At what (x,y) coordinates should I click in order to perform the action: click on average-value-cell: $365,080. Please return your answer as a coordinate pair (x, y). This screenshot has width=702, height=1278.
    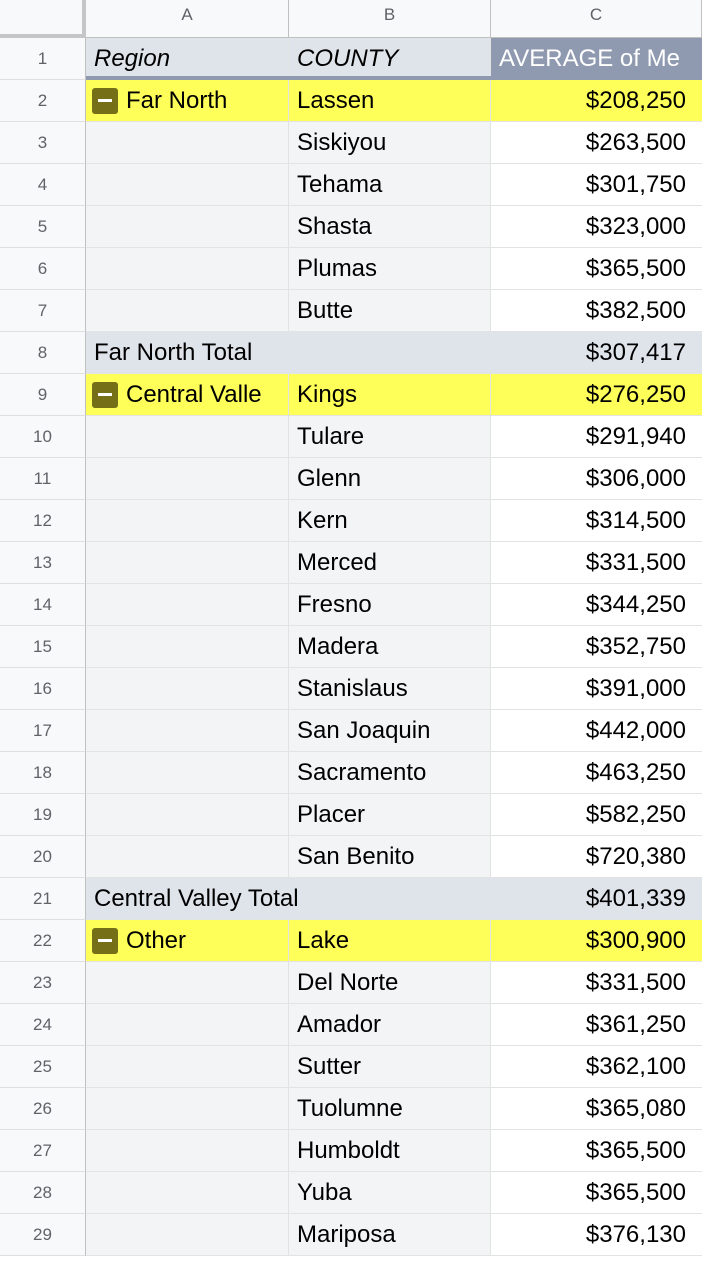
    Looking at the image, I should click on (596, 1109).